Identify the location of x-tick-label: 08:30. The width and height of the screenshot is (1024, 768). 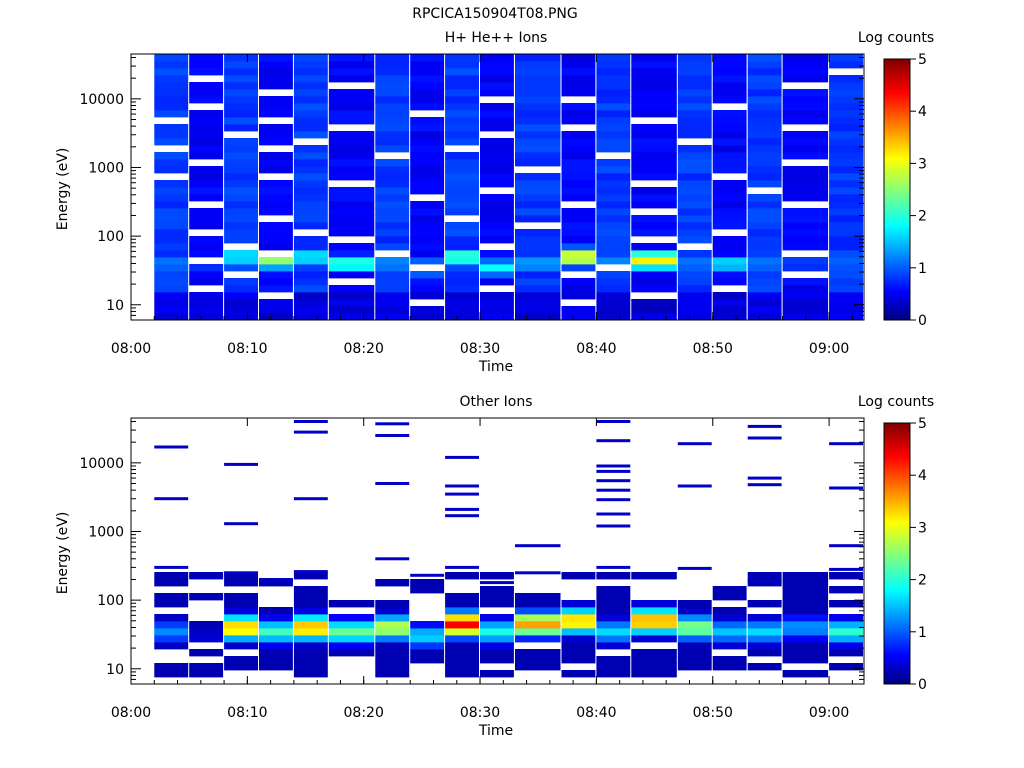
(480, 349).